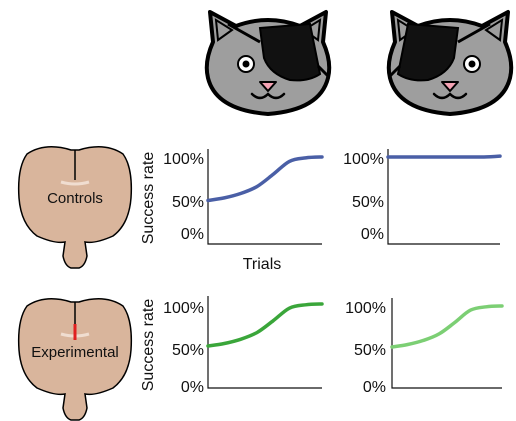 The image size is (516, 421). What do you see at coordinates (374, 387) in the screenshot?
I see `tick-0-experimental-right: 0%` at bounding box center [374, 387].